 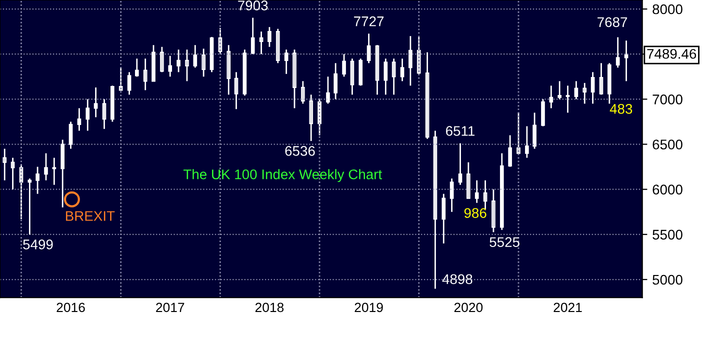 What do you see at coordinates (621, 109) in the screenshot?
I see `annotation: 483` at bounding box center [621, 109].